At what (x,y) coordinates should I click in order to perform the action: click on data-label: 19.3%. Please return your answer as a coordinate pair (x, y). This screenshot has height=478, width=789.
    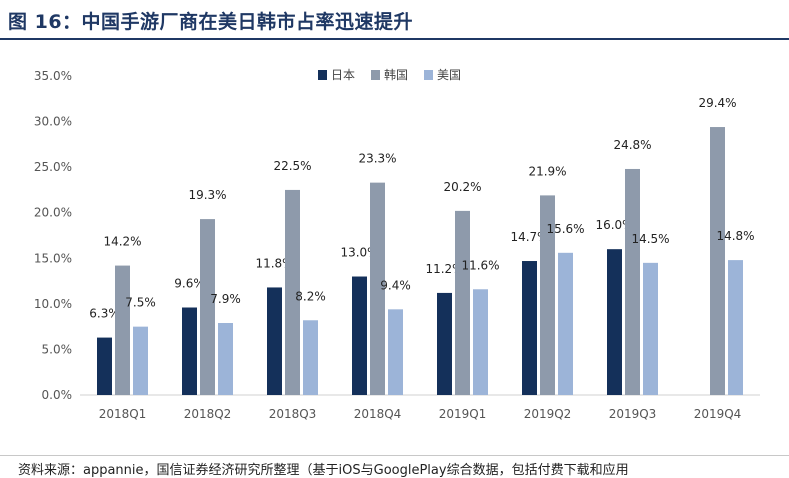
    Looking at the image, I should click on (207, 195).